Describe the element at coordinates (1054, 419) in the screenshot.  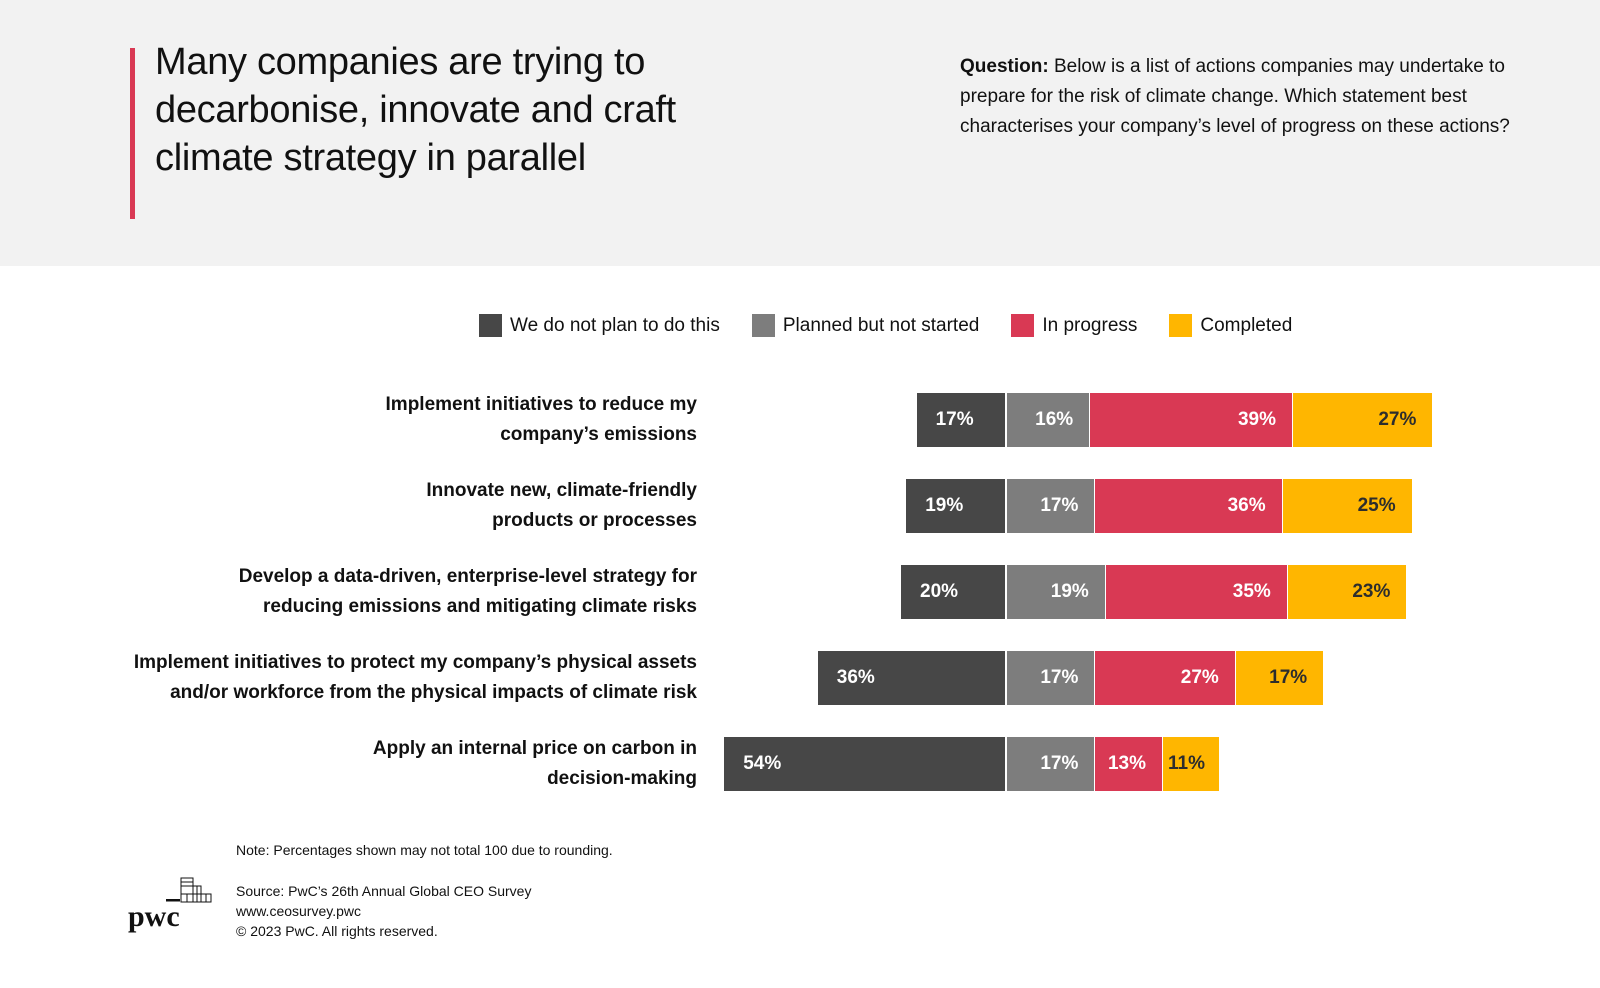
I see `data-label: 16%` at that location.